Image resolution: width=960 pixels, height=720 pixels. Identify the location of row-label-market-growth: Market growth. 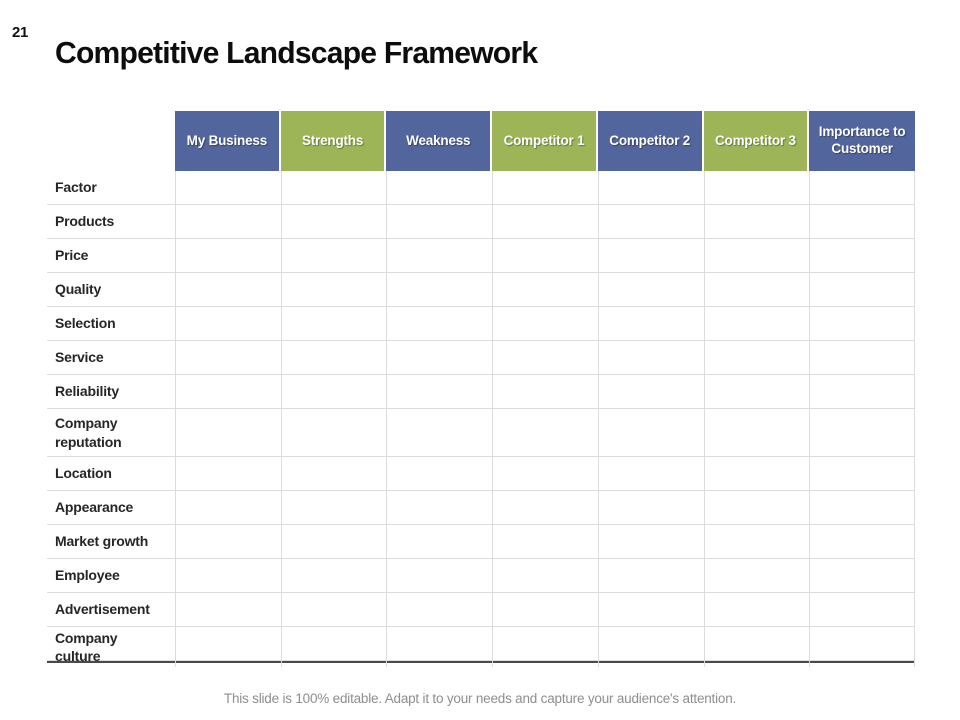
(102, 541).